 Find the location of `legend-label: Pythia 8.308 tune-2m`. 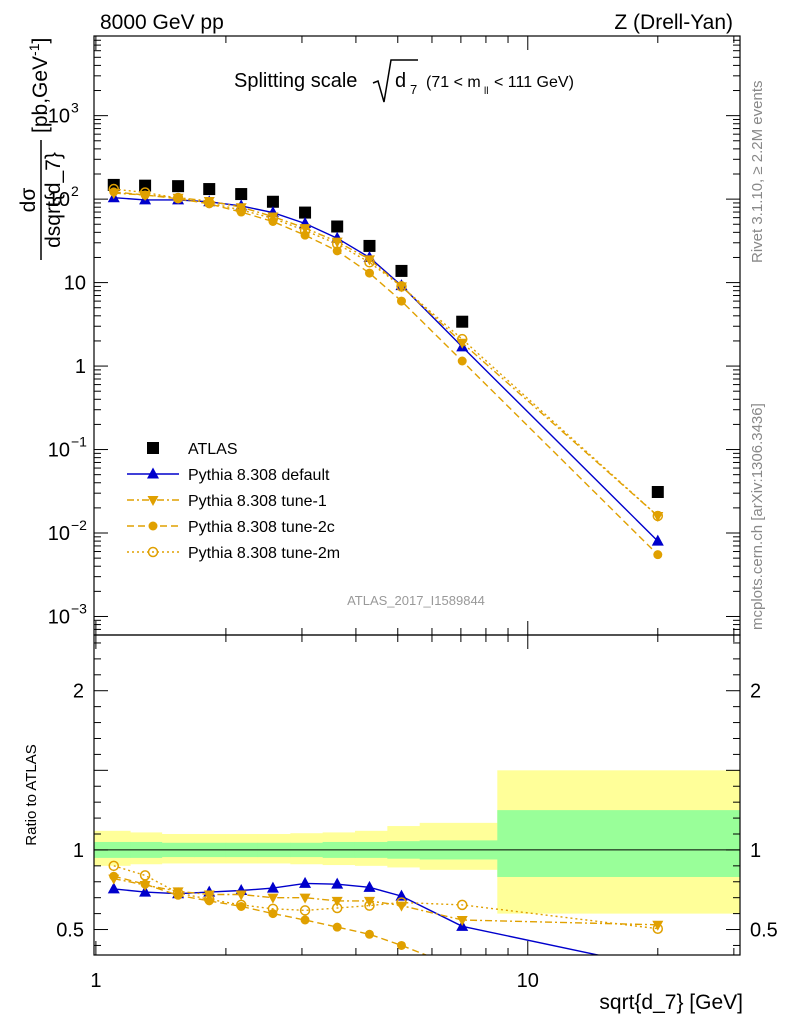

legend-label: Pythia 8.308 tune-2m is located at coordinates (264, 553).